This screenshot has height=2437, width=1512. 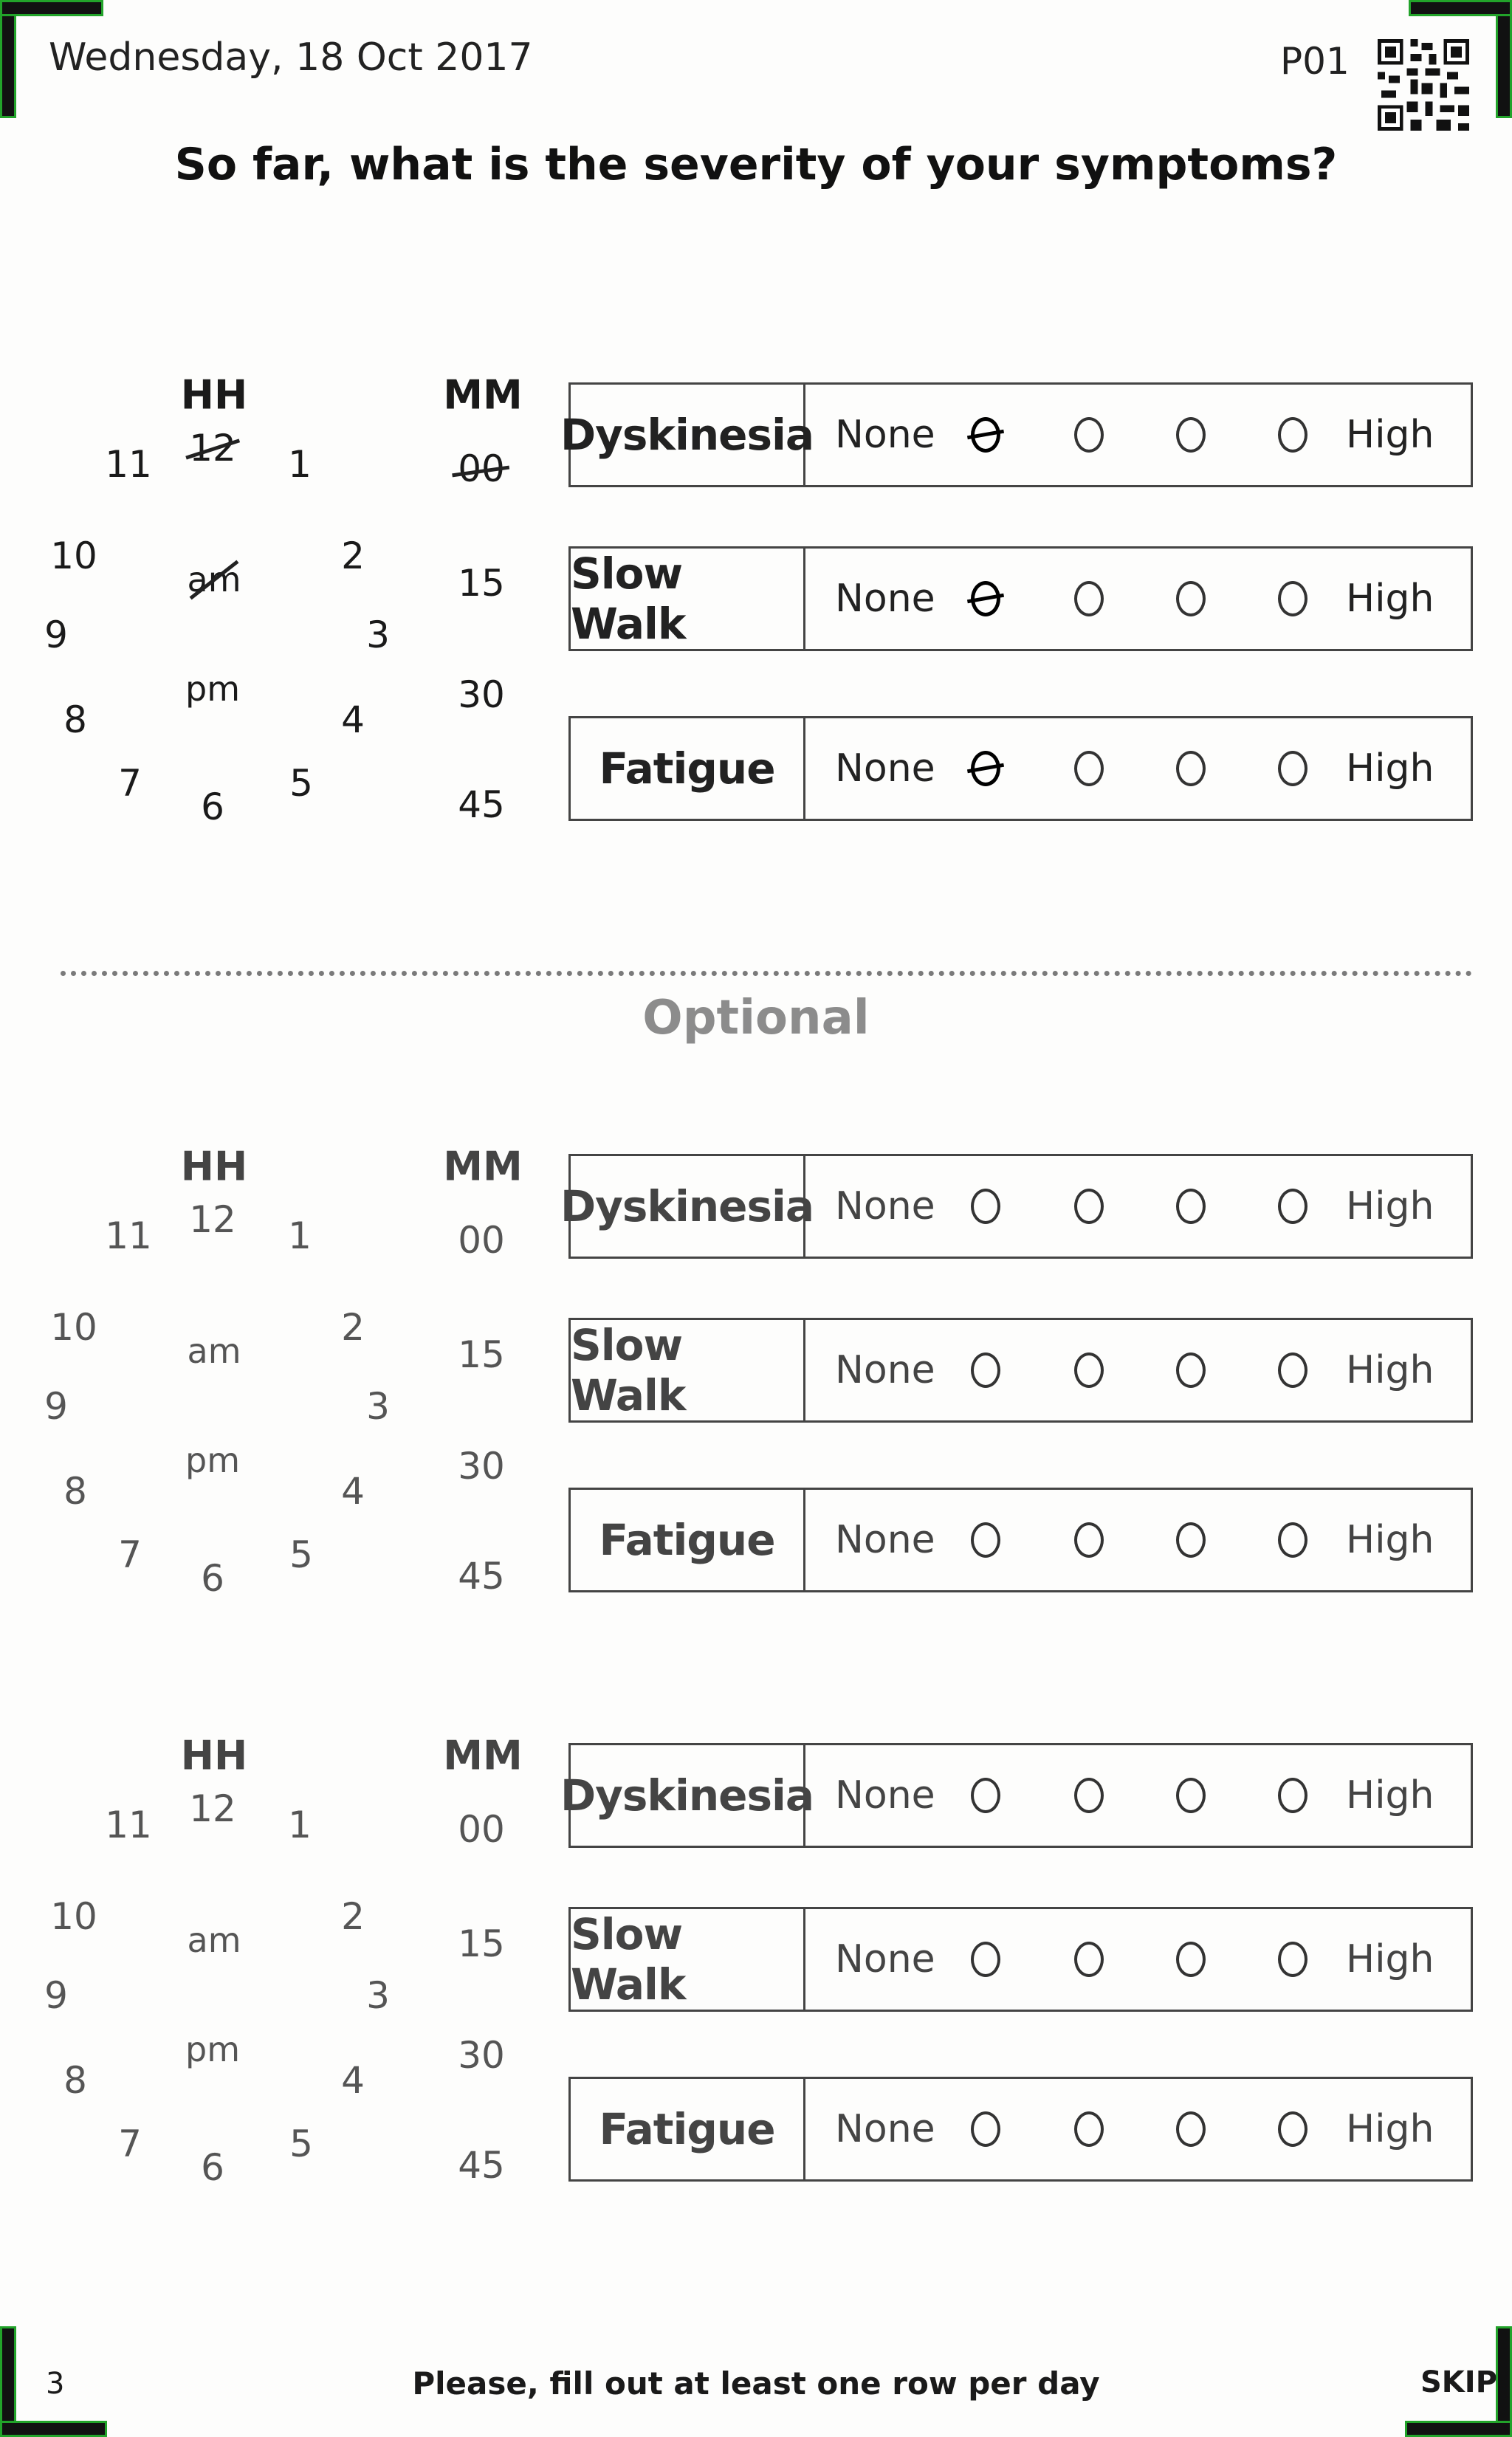 I want to click on rating-row-fatigue: Fatigue None High, so click(x=1020, y=769).